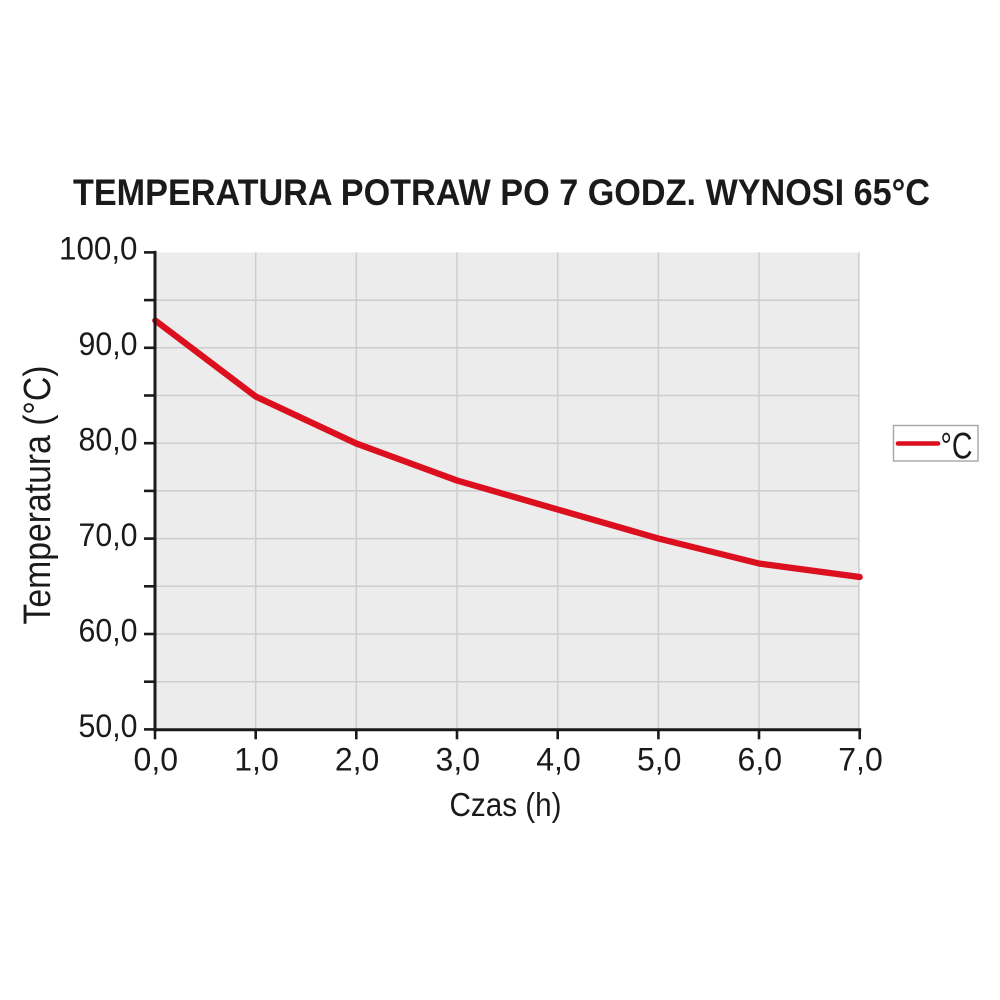 The height and width of the screenshot is (1000, 1000). What do you see at coordinates (659, 760) in the screenshot?
I see `svg-text: 5,0` at bounding box center [659, 760].